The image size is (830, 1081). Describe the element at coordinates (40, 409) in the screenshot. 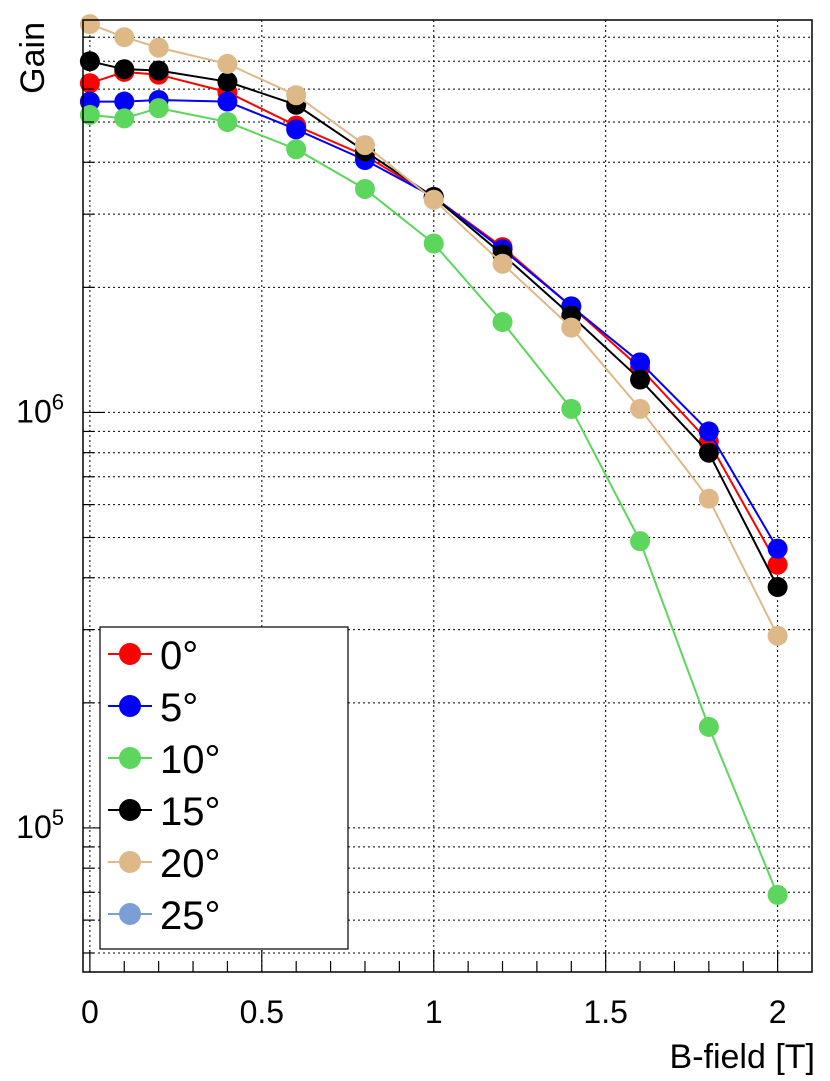

I see `y-tick-label: 10⁶` at that location.